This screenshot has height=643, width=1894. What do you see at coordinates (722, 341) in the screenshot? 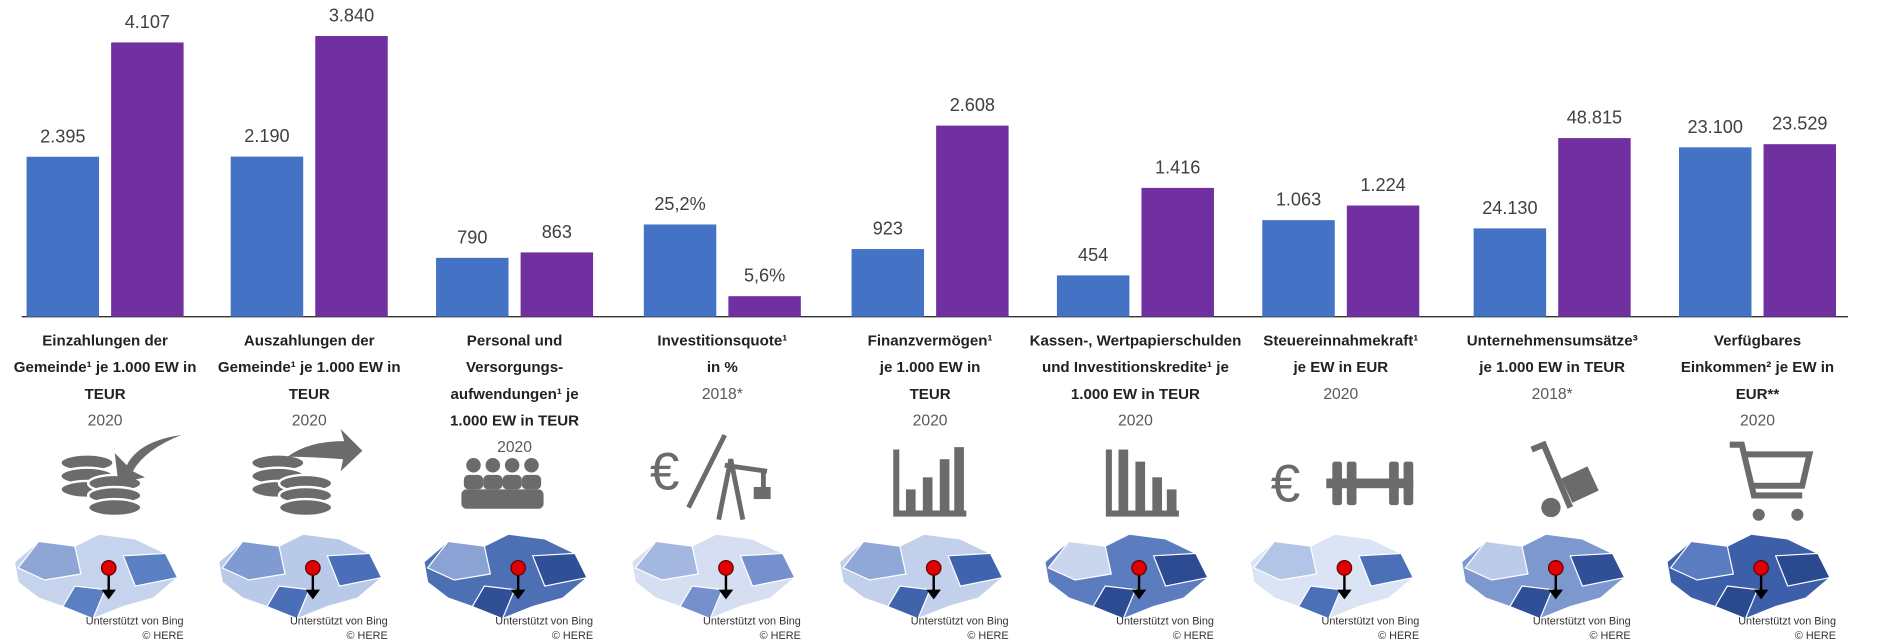
I see `category-label: Investitionsquote¹` at bounding box center [722, 341].